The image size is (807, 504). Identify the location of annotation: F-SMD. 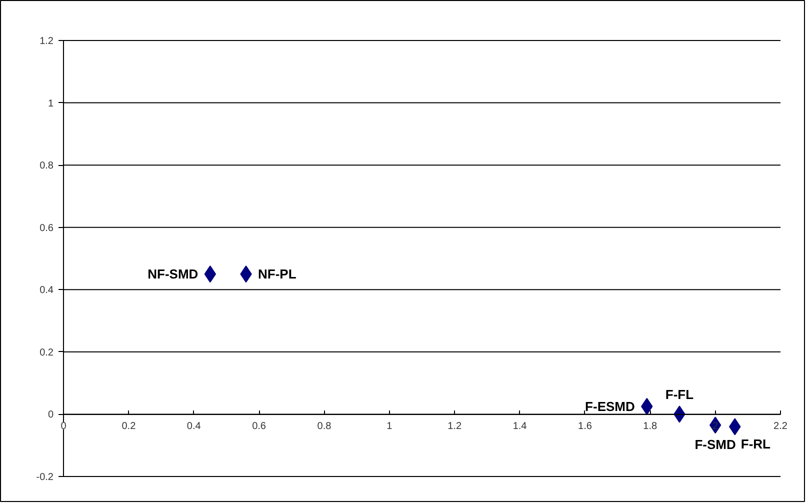
(715, 444).